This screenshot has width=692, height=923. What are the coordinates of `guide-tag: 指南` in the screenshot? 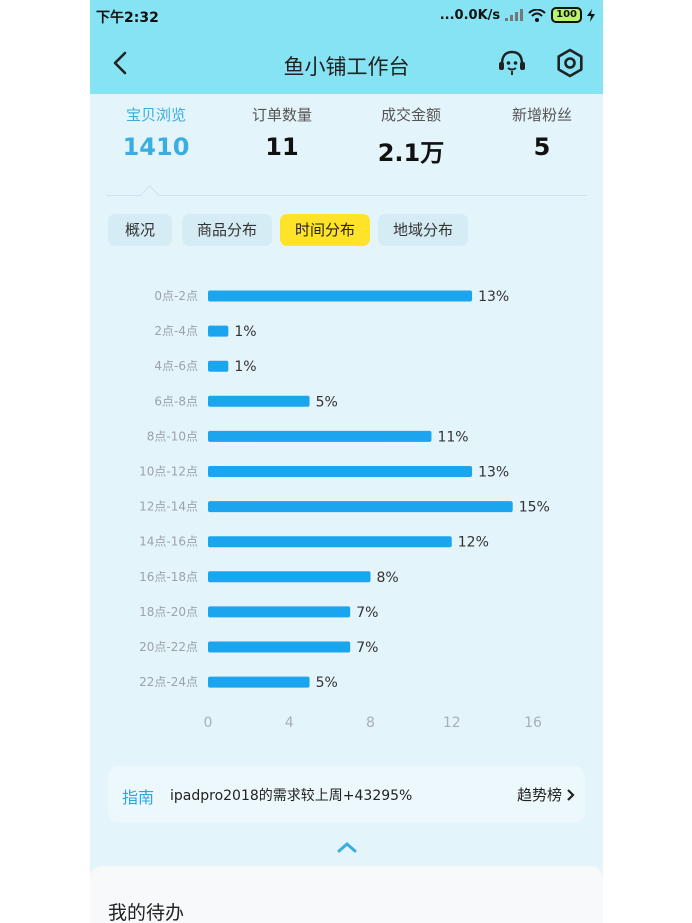 It's located at (138, 797).